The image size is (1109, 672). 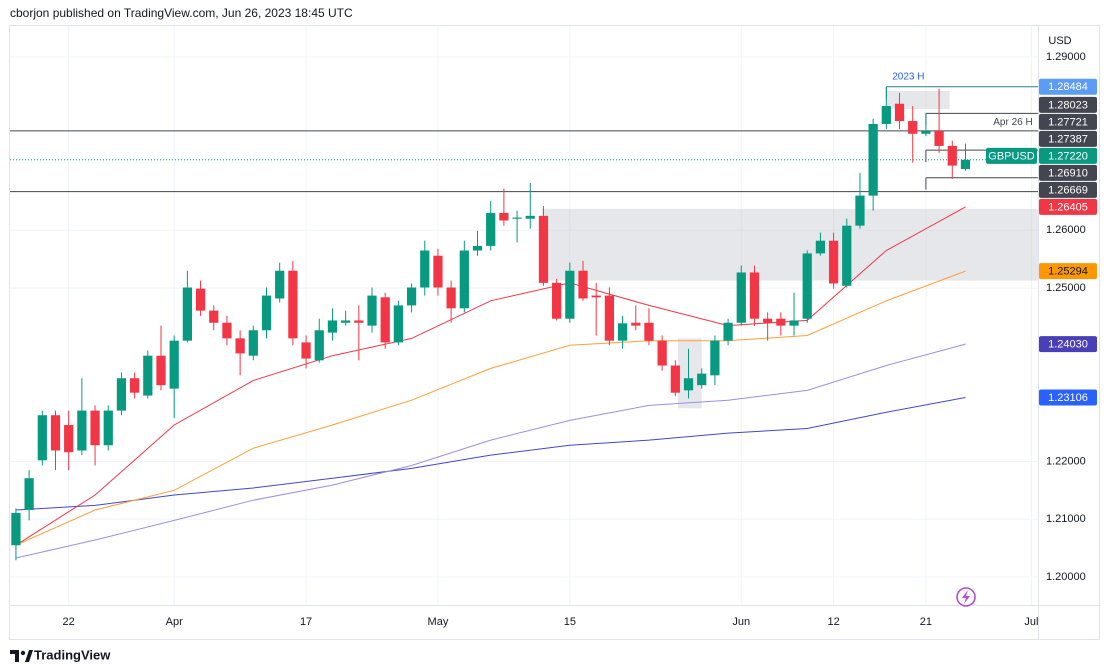 What do you see at coordinates (1066, 230) in the screenshot?
I see `y-tick-label: 1.26000` at bounding box center [1066, 230].